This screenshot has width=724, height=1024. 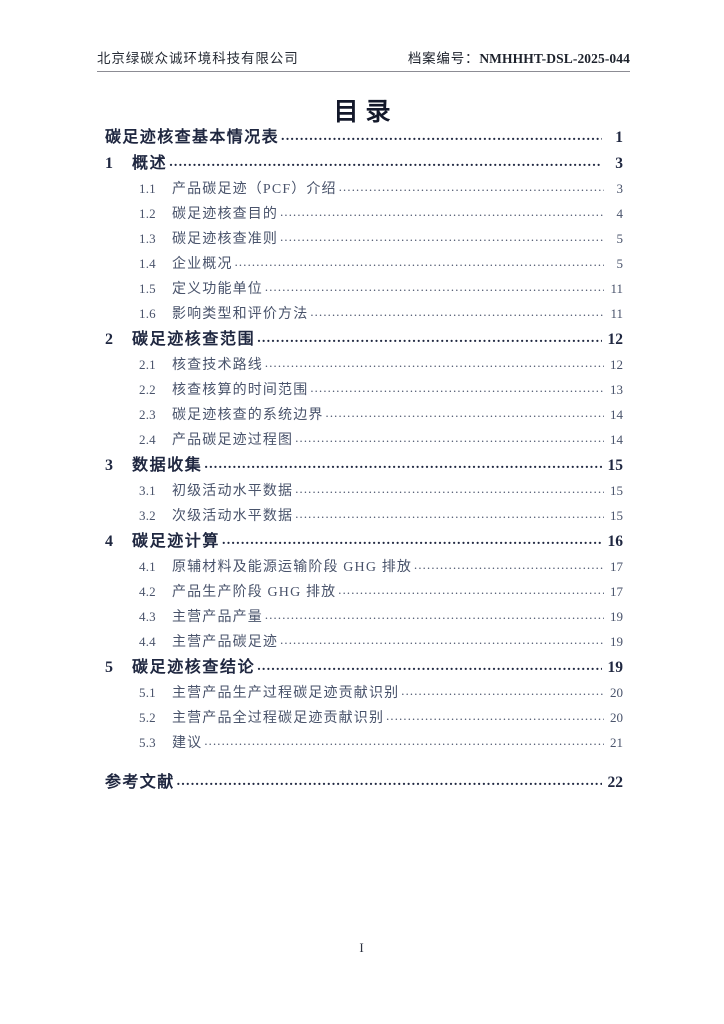 What do you see at coordinates (109, 541) in the screenshot?
I see `toc-entry-number: 4` at bounding box center [109, 541].